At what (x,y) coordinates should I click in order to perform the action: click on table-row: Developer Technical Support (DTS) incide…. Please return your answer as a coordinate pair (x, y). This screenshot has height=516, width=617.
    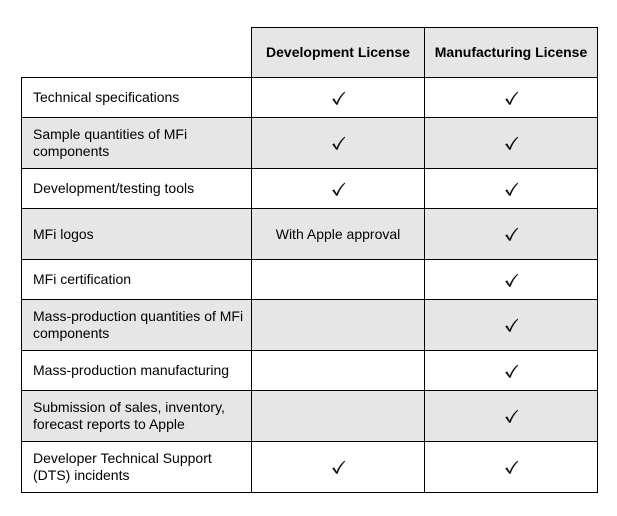
    Looking at the image, I should click on (309, 467).